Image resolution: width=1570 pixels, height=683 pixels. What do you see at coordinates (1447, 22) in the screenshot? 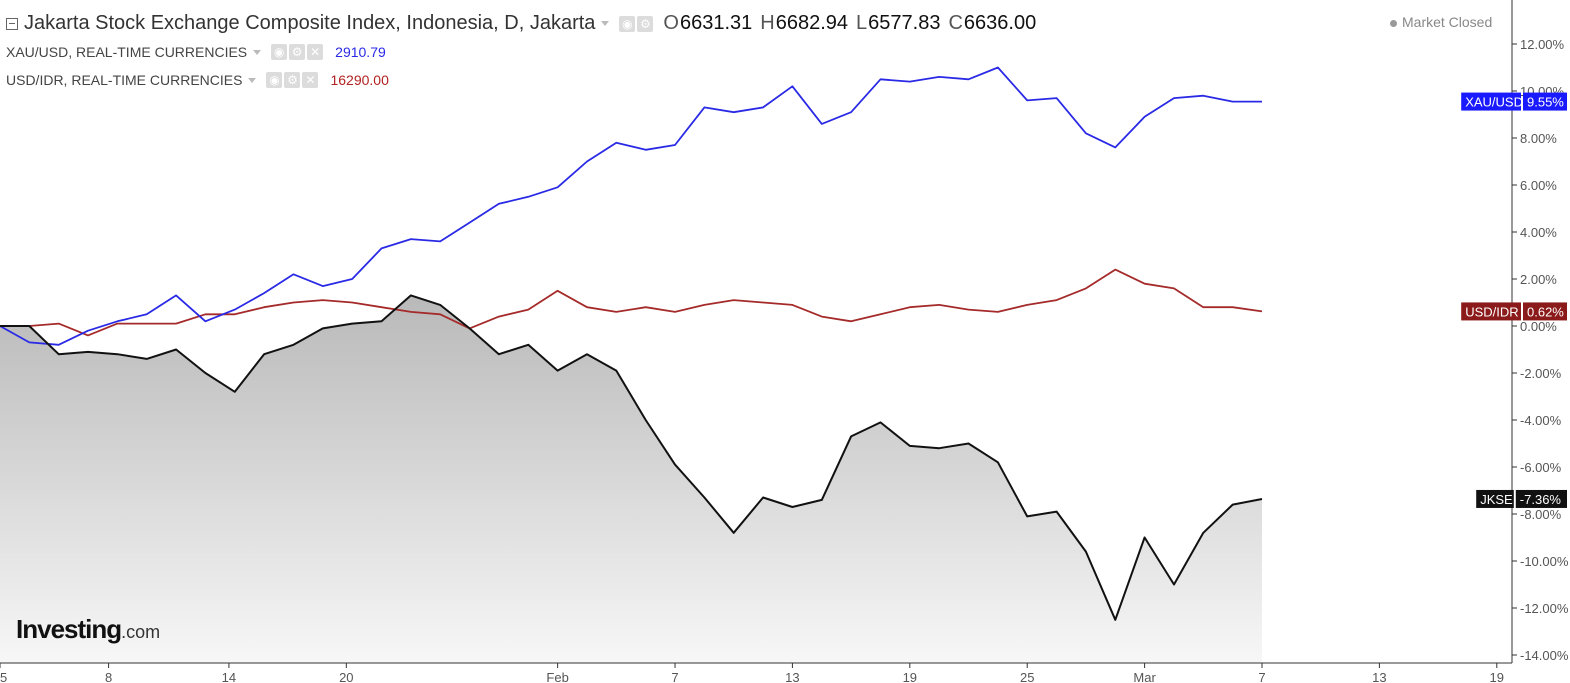
I see `market-status-text: Market Closed` at bounding box center [1447, 22].